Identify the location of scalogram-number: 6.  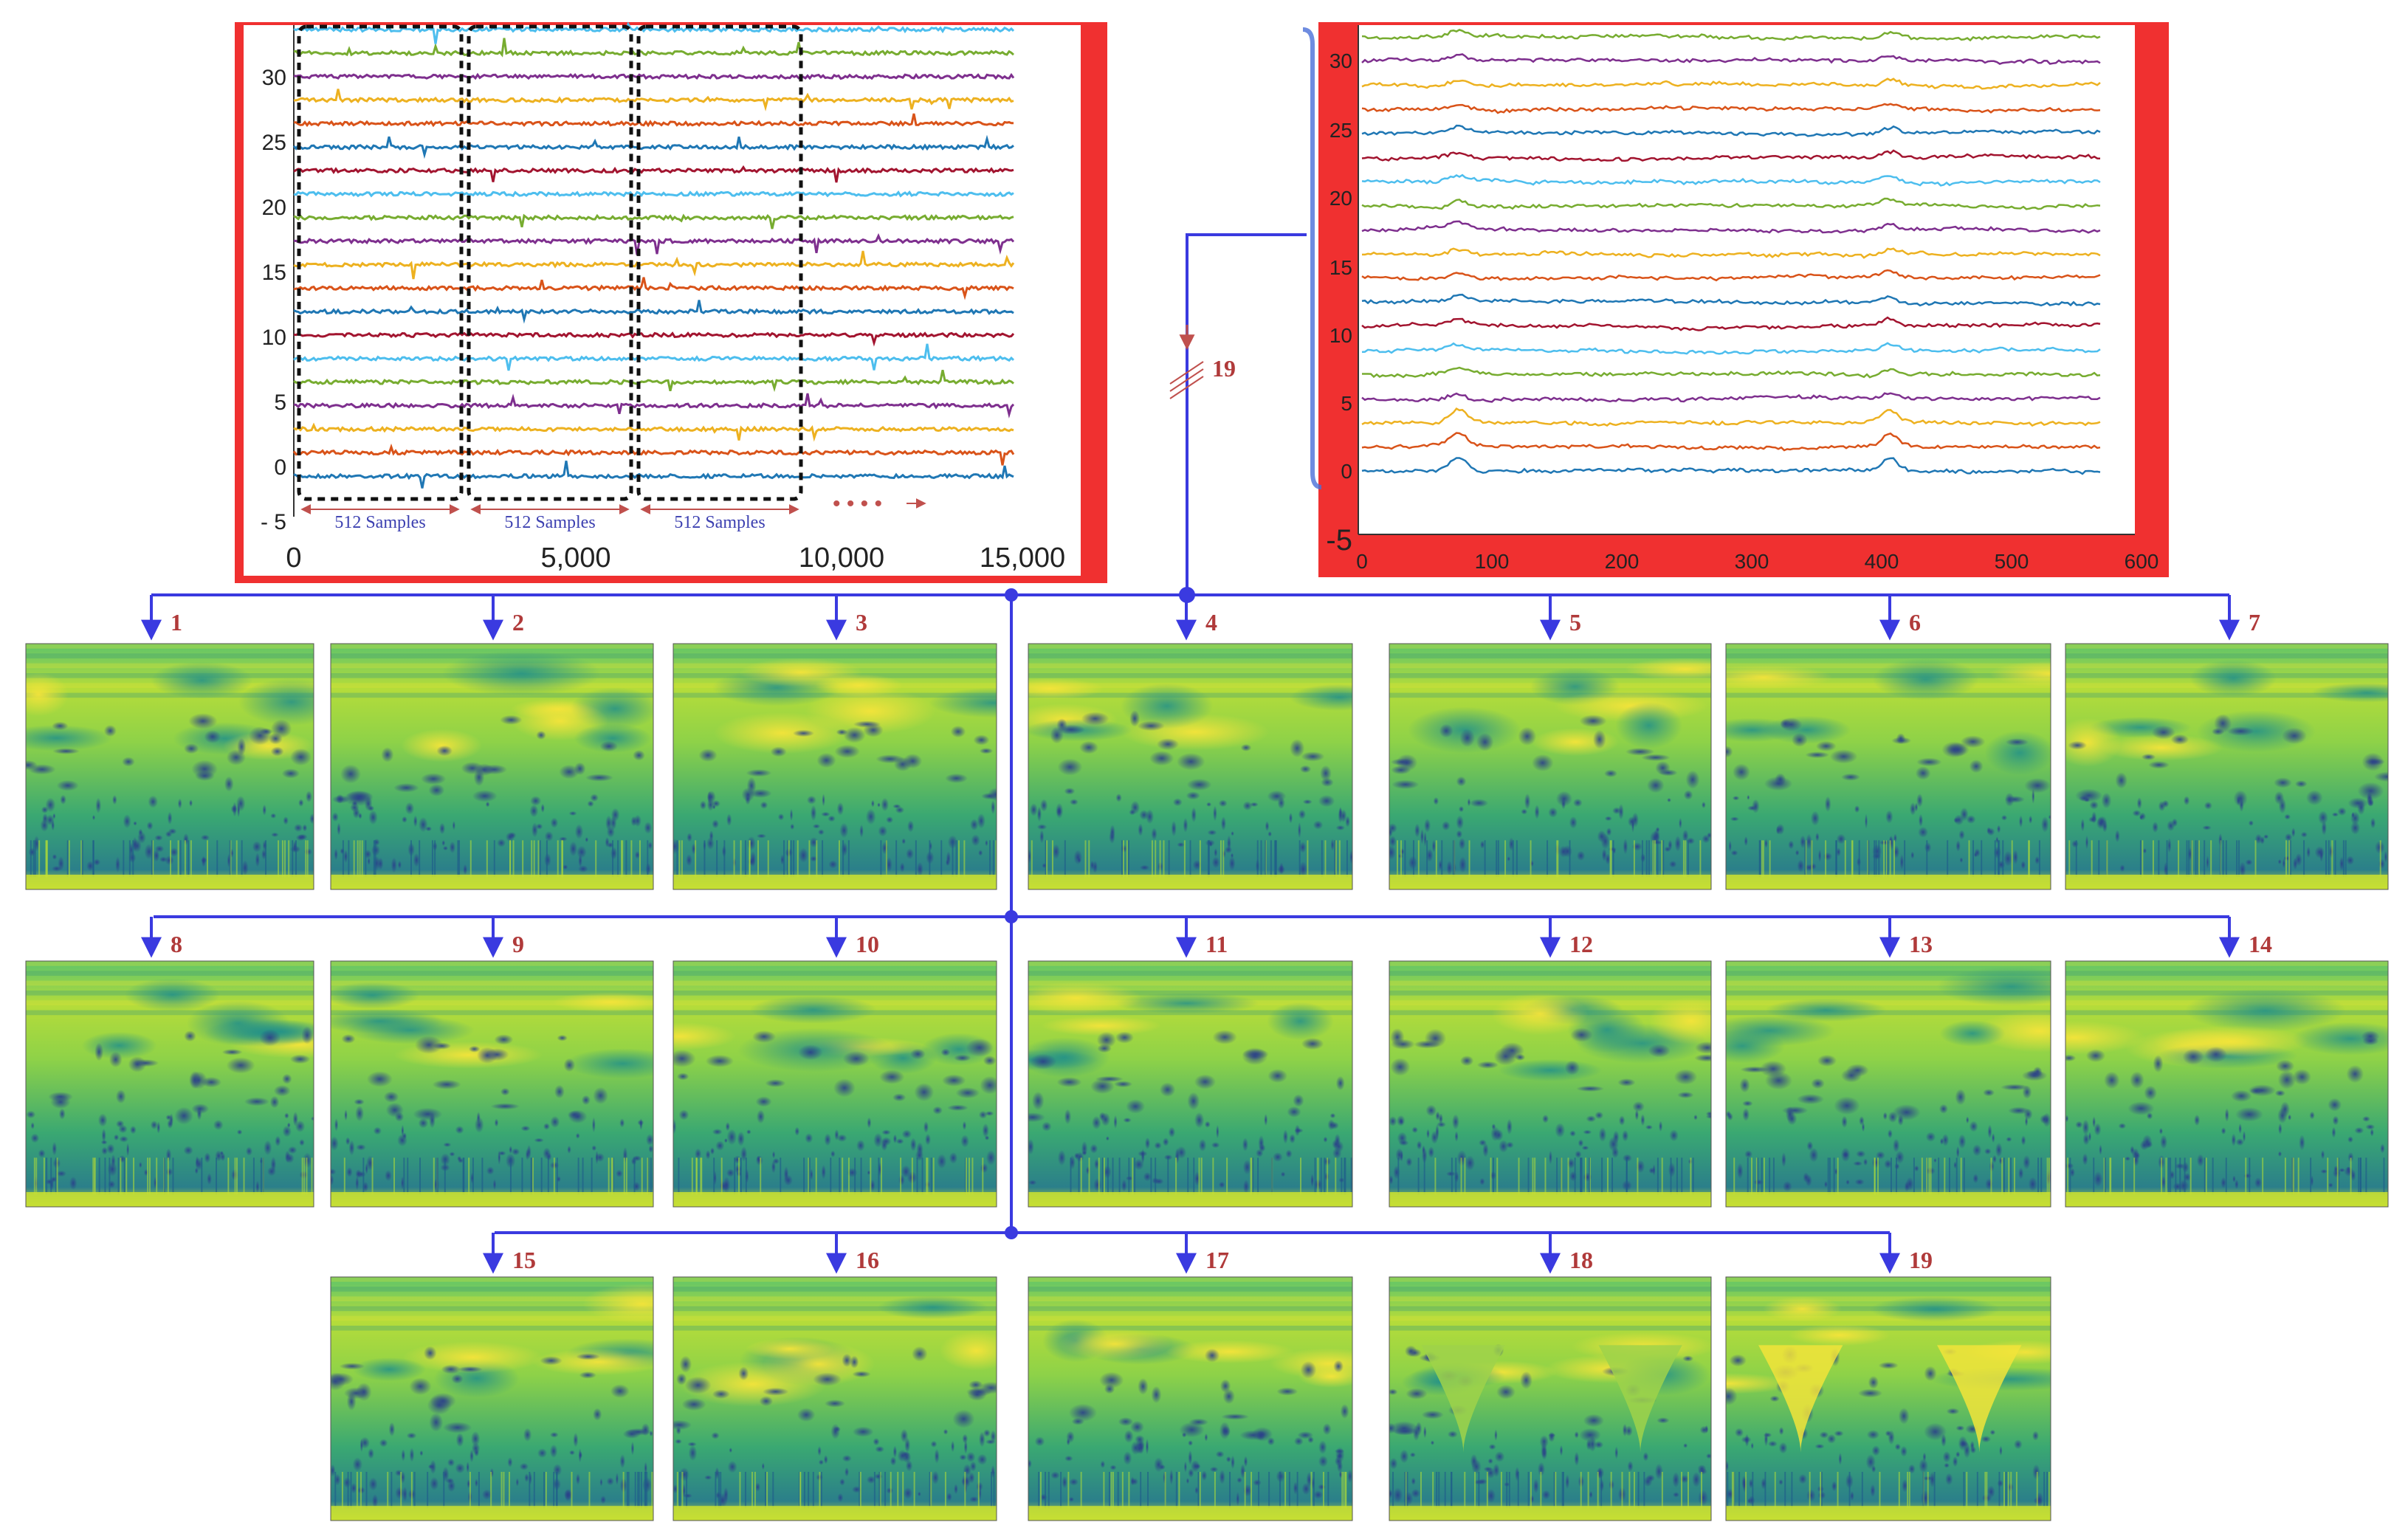
(1915, 623).